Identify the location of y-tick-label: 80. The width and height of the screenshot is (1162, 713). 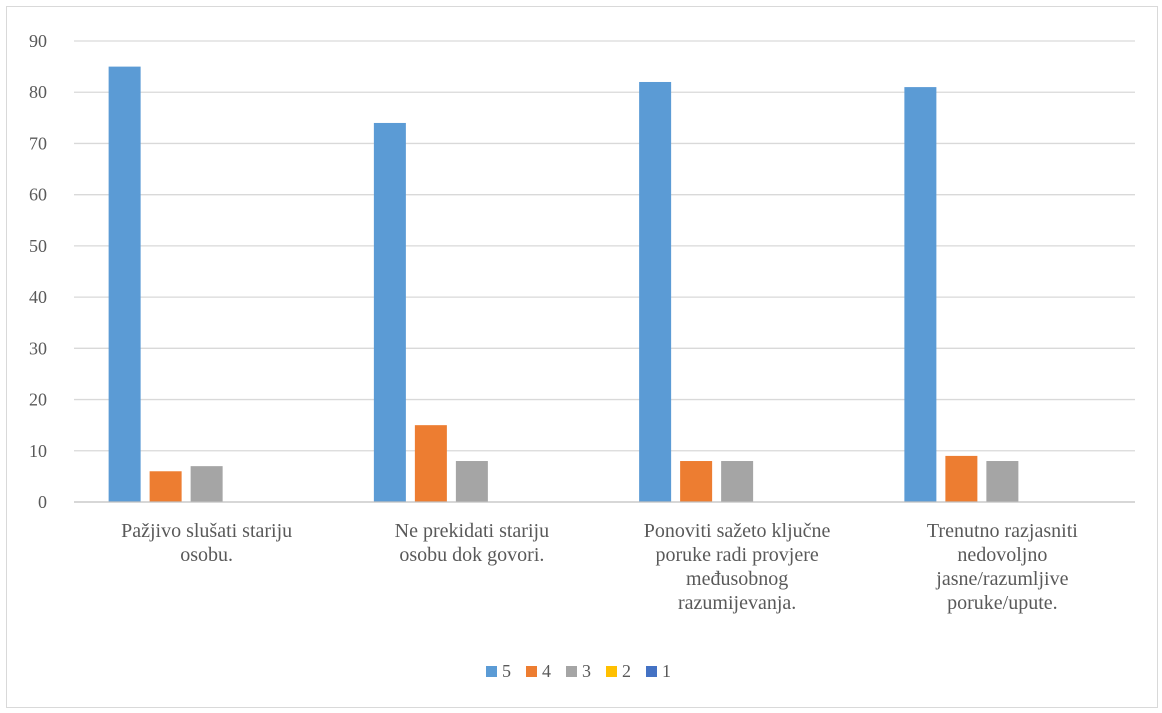
(38, 92).